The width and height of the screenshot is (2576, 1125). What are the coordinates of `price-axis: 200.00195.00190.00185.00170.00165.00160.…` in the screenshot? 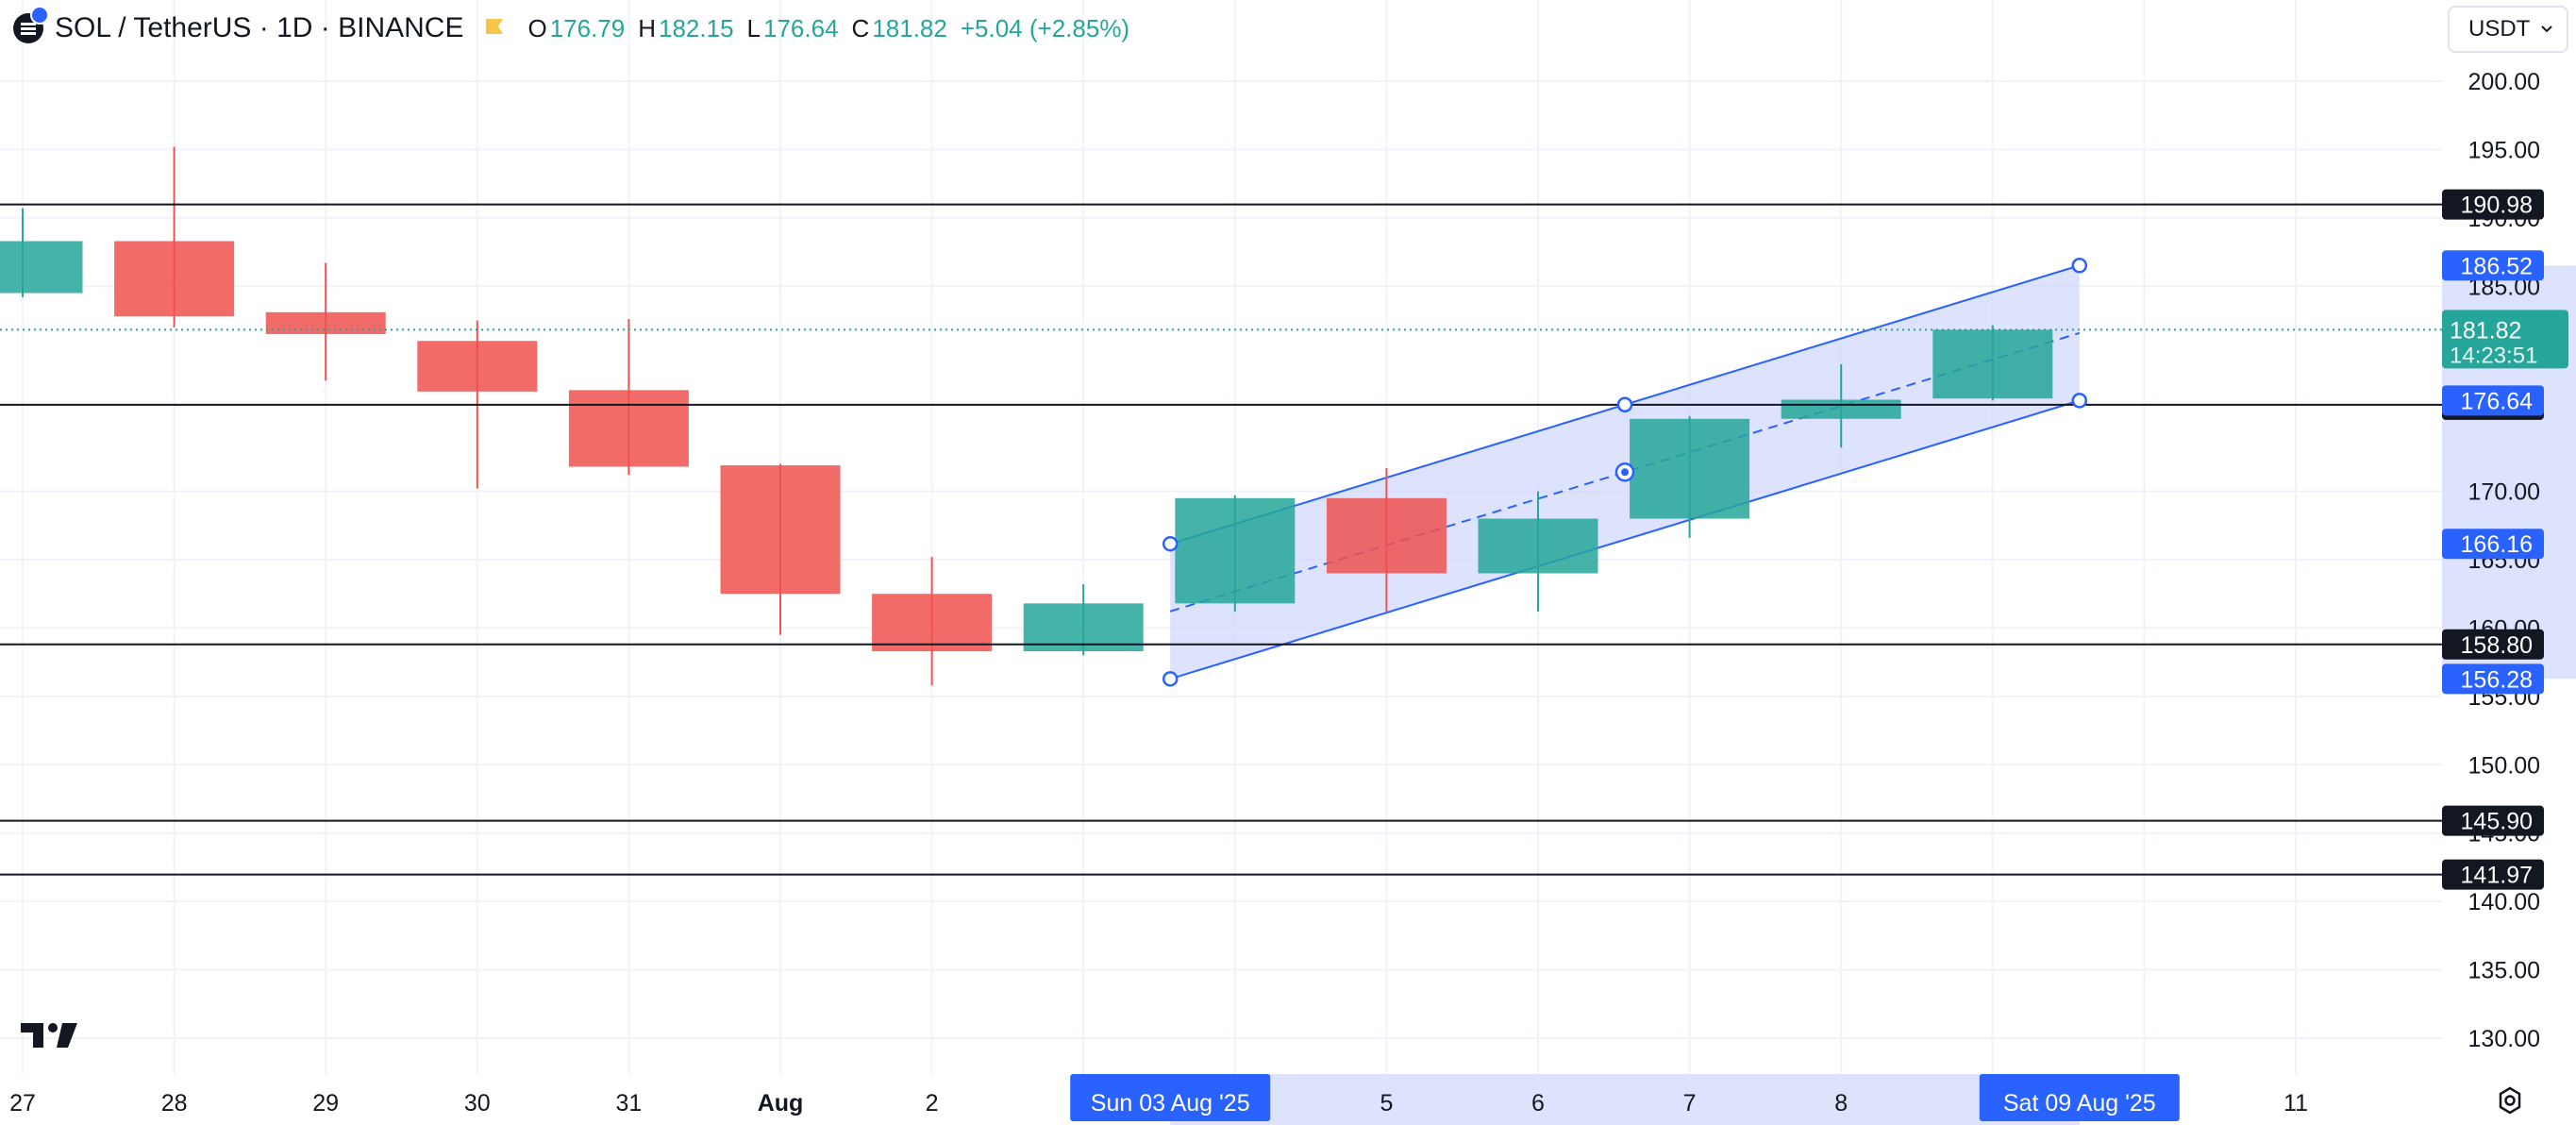 It's located at (2509, 537).